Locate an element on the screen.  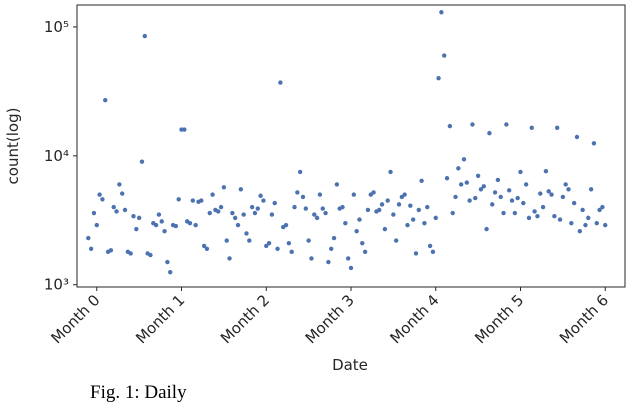
y-tick-label: 10³ is located at coordinates (56, 285).